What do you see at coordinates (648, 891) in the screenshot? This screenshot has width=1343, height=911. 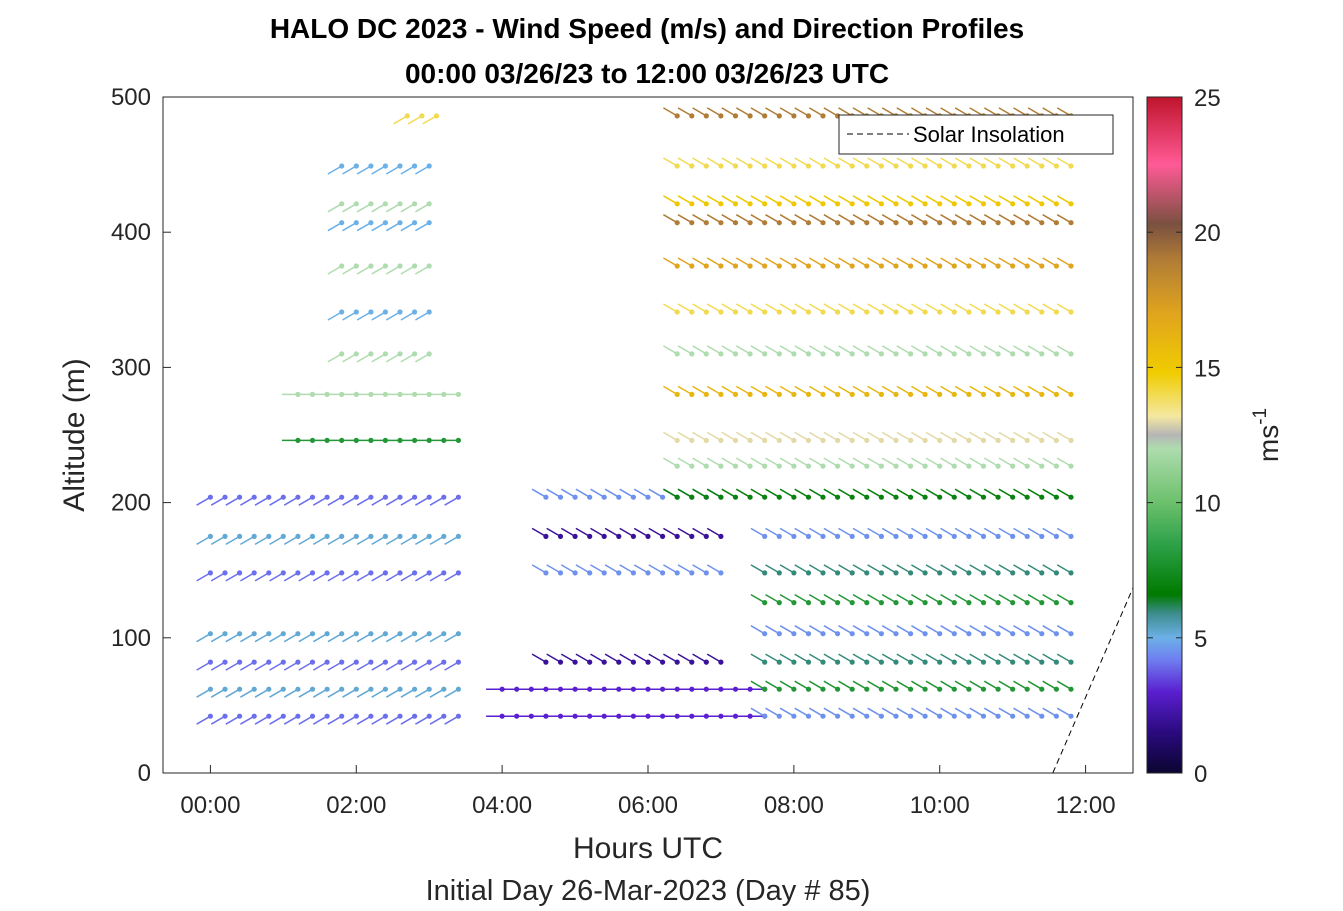 I see `footer-note: Initial Day 26-Mar-2023 (Day # 85)` at bounding box center [648, 891].